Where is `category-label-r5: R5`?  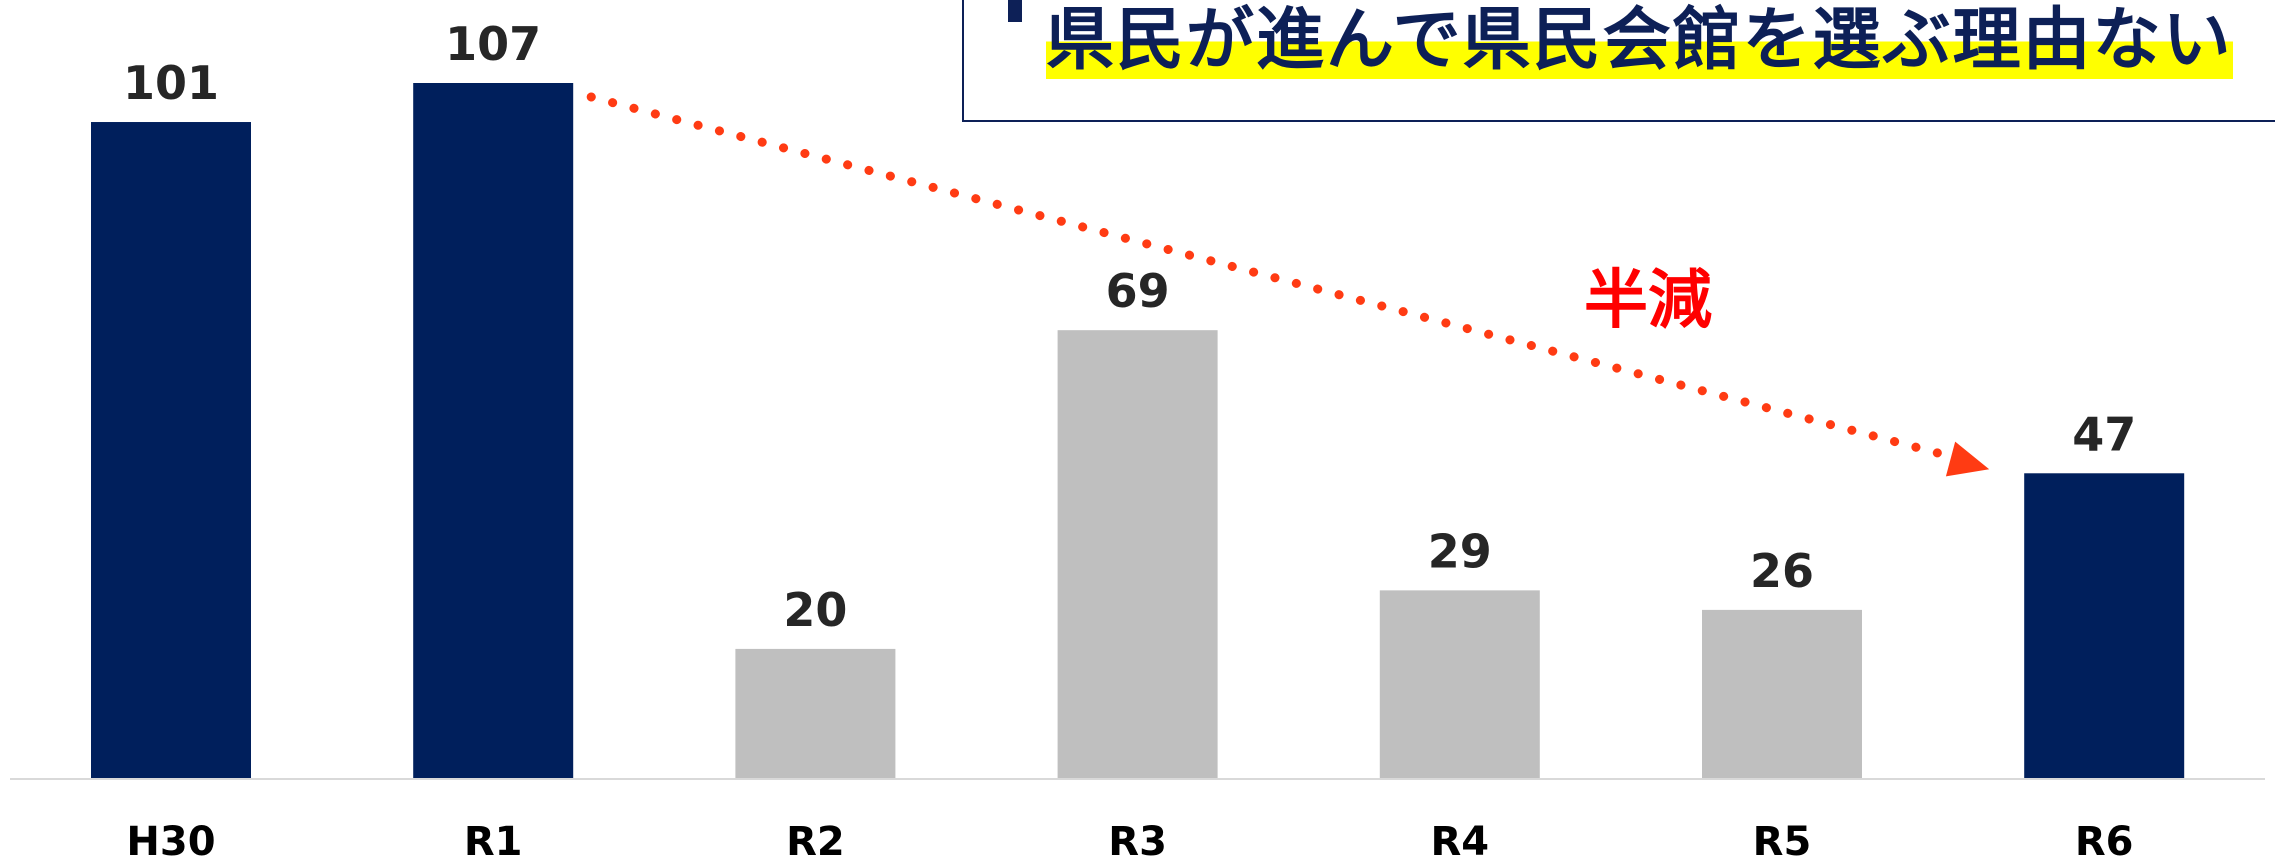
category-label-r5: R5 is located at coordinates (1782, 838).